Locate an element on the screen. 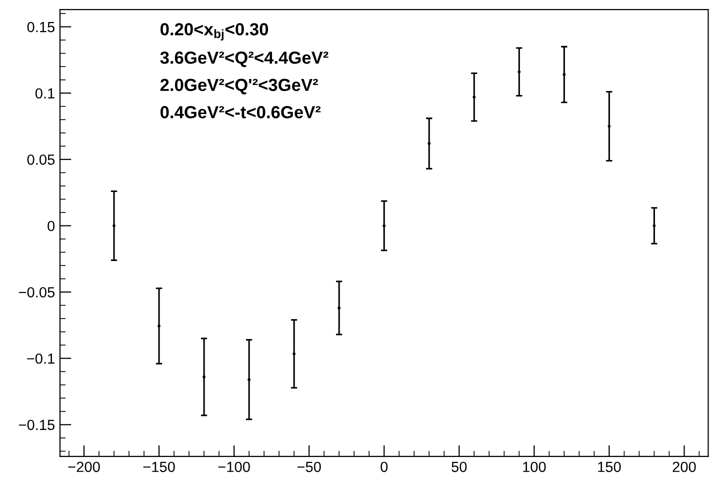  y-tick-label: −0.15 is located at coordinates (36, 425).